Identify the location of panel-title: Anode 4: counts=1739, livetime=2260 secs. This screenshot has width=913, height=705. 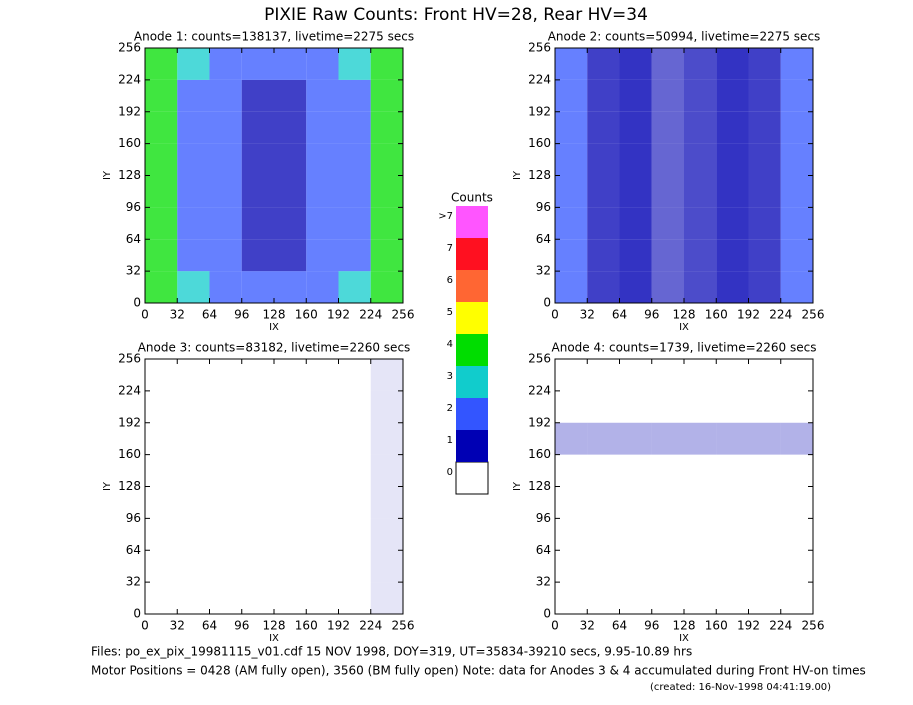
(684, 348).